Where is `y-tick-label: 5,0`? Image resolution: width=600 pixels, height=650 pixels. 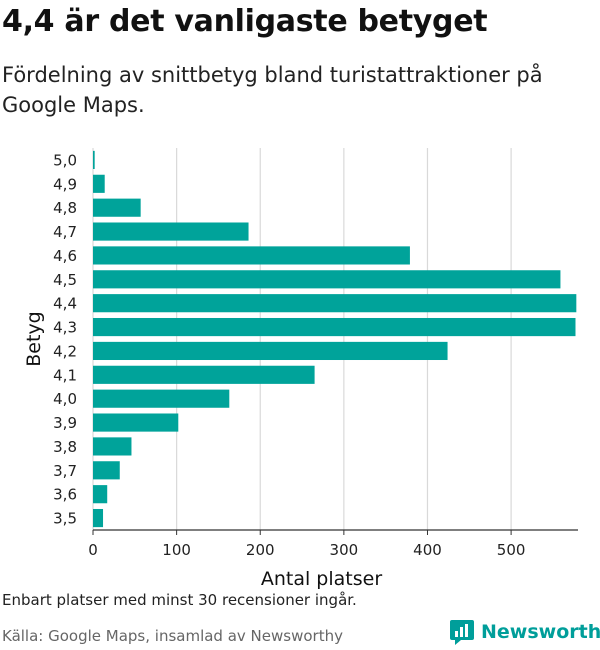
y-tick-label: 5,0 is located at coordinates (65, 160).